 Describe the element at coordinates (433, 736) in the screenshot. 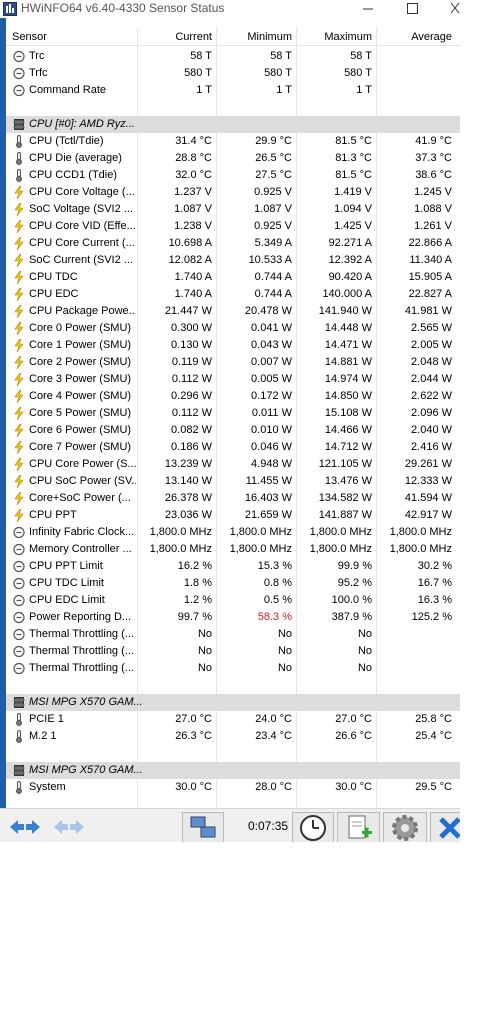

I see `sensor-value: 25.4 °C` at that location.